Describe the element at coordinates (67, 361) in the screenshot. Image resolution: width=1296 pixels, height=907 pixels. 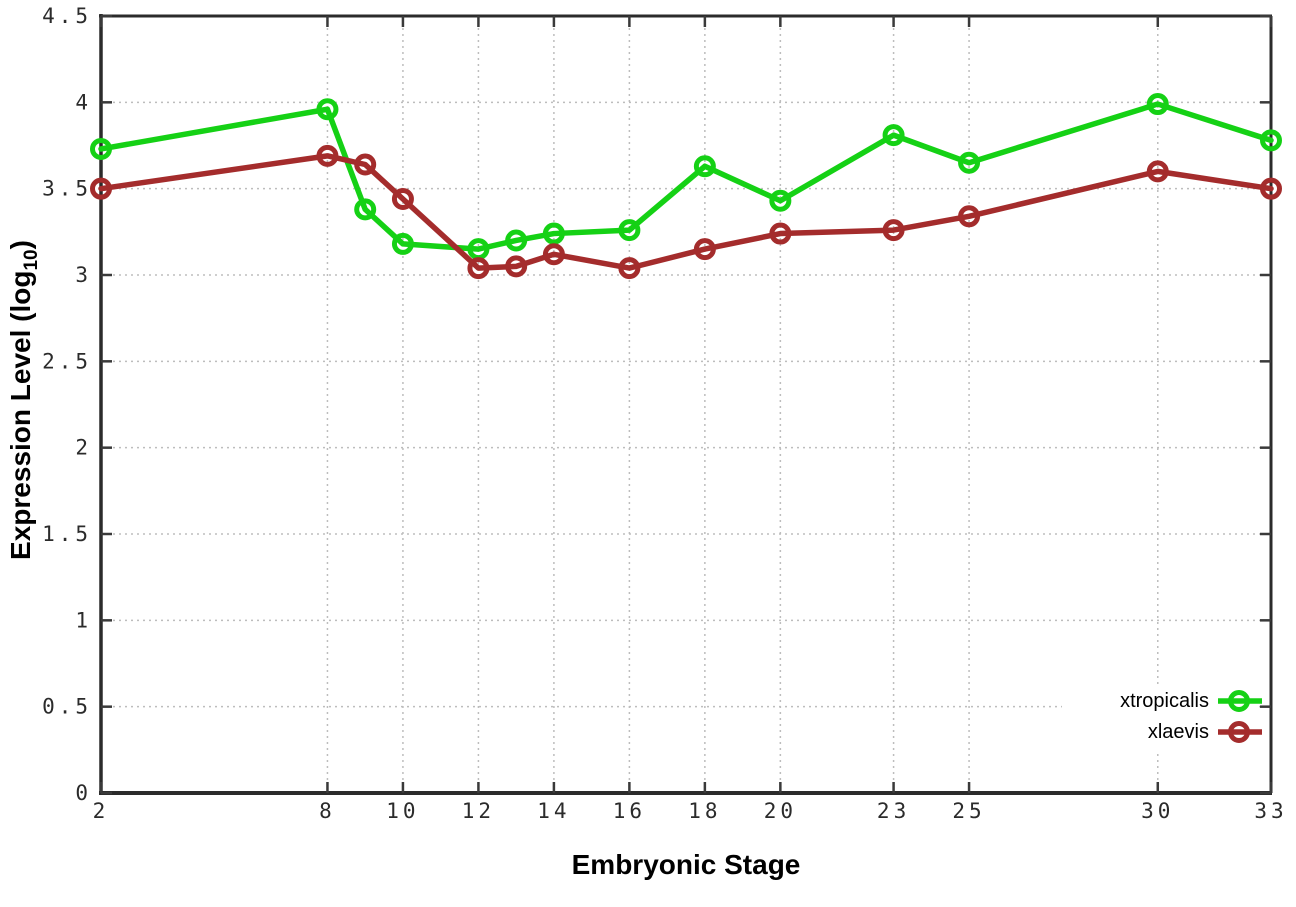
I see `y-tick-label: 2.5` at that location.